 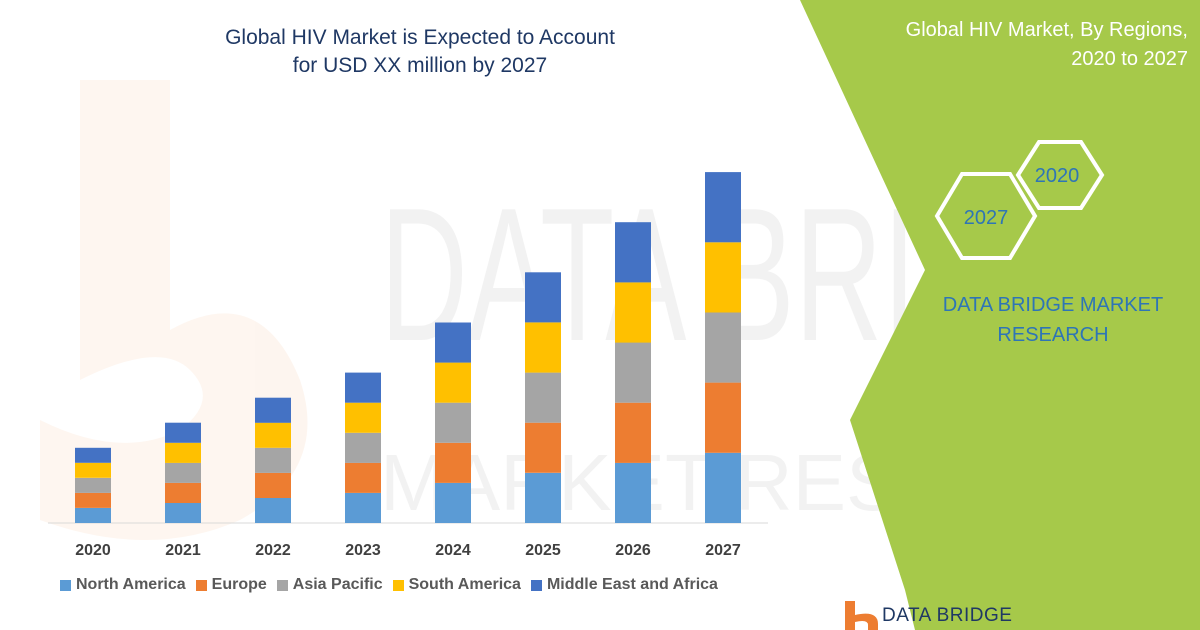 I want to click on x-tick-label-2027: 2027, so click(x=723, y=550).